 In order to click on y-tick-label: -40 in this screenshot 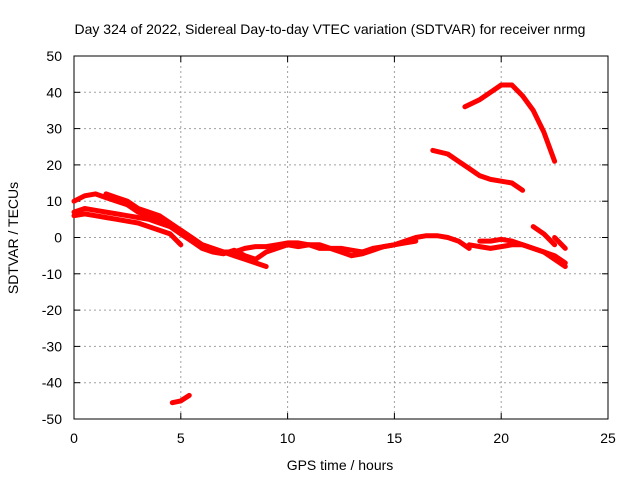, I will do `click(52, 383)`.